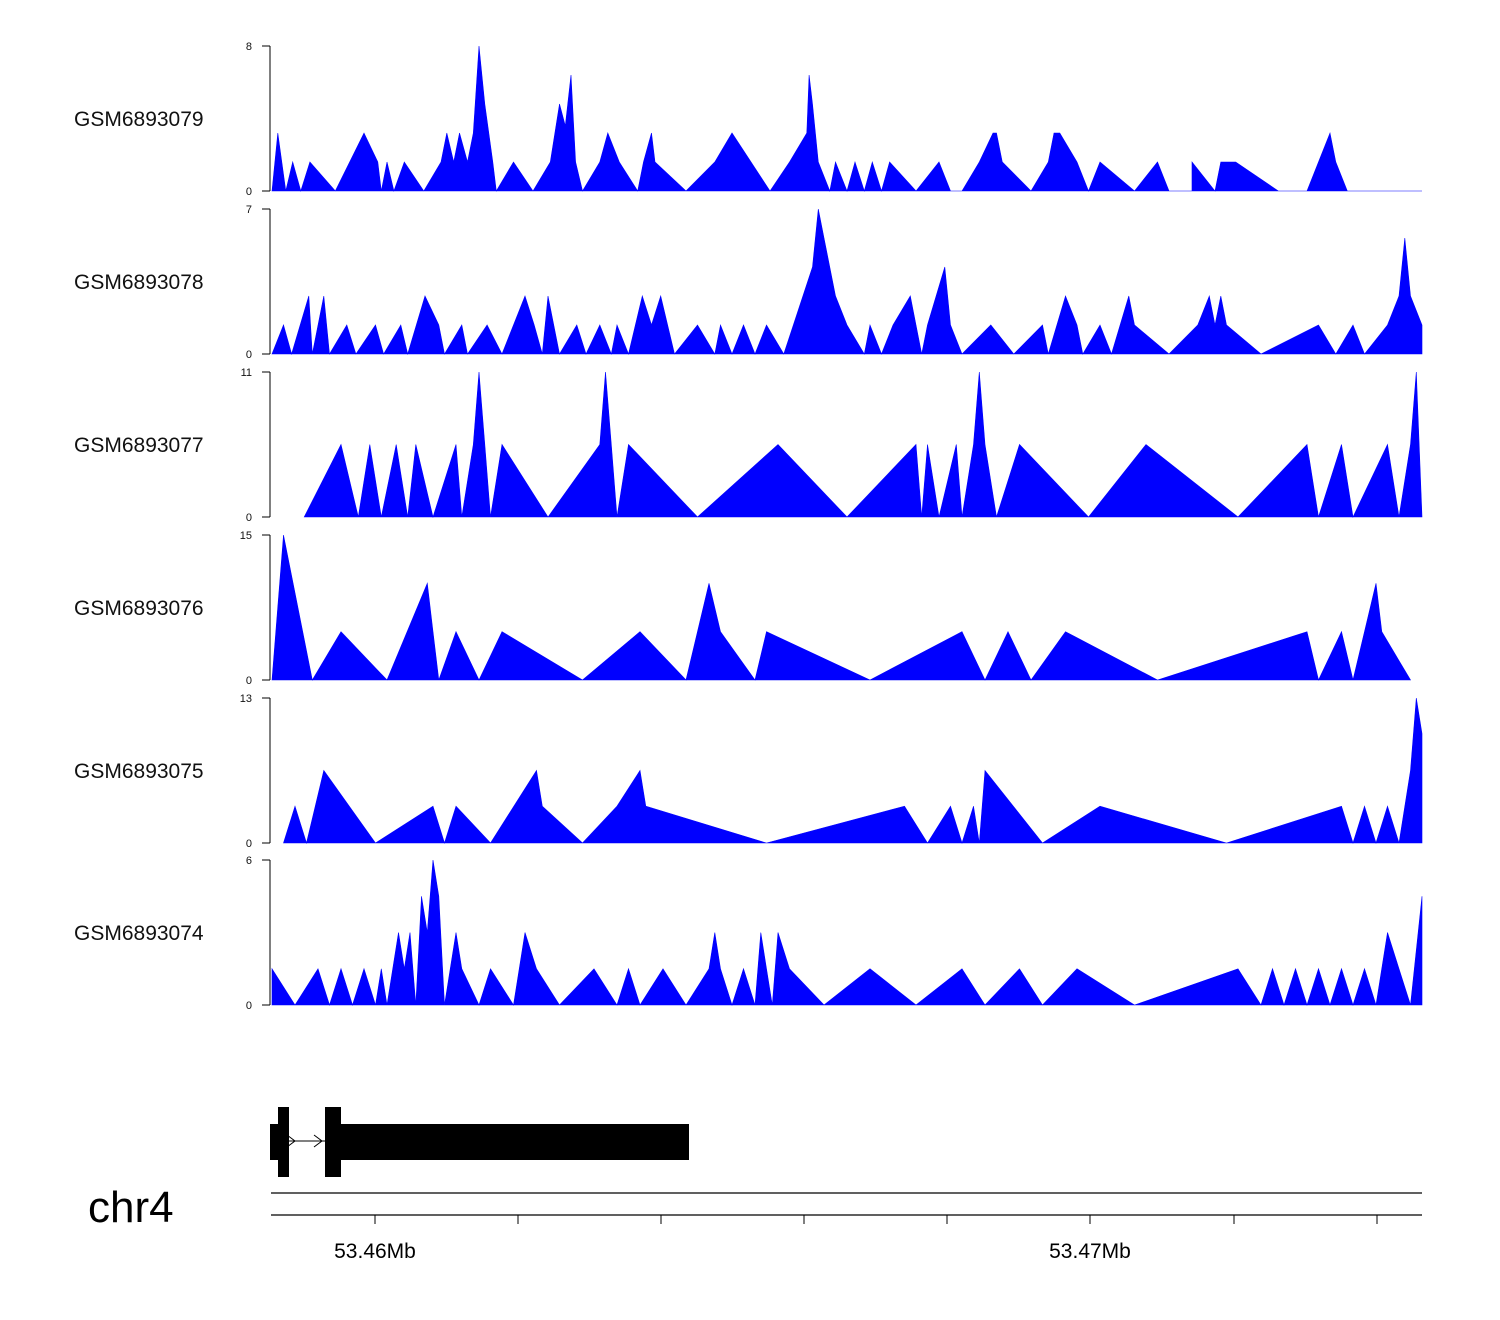 Image resolution: width=1500 pixels, height=1320 pixels. I want to click on y-max-label: 11, so click(246, 373).